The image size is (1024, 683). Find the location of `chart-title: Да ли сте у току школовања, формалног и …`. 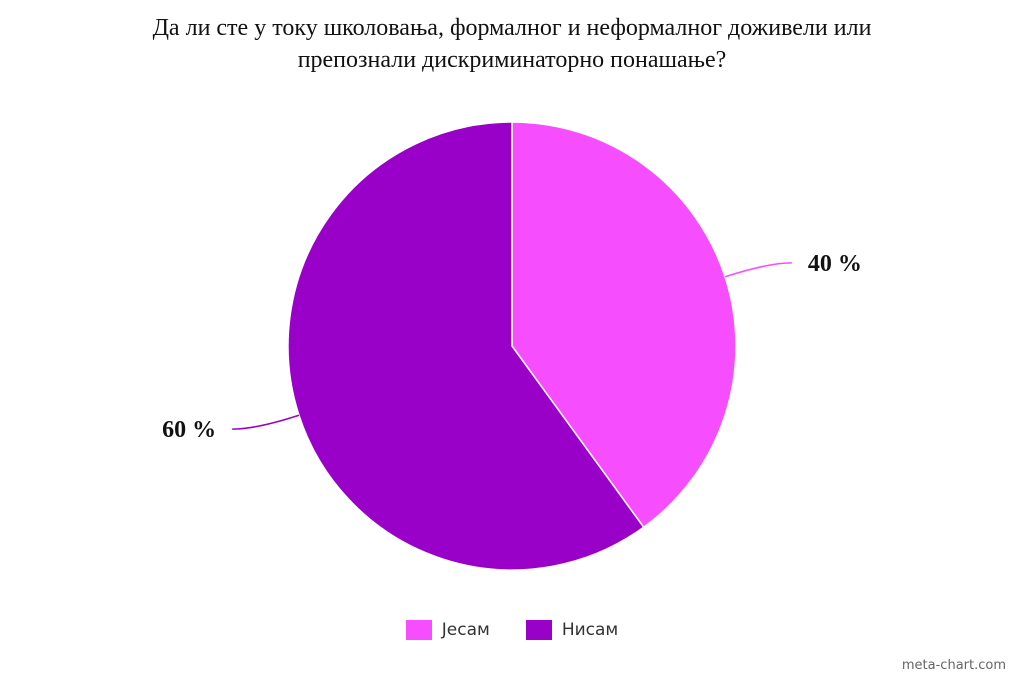

chart-title: Да ли сте у току школовања, формалног и … is located at coordinates (512, 44).